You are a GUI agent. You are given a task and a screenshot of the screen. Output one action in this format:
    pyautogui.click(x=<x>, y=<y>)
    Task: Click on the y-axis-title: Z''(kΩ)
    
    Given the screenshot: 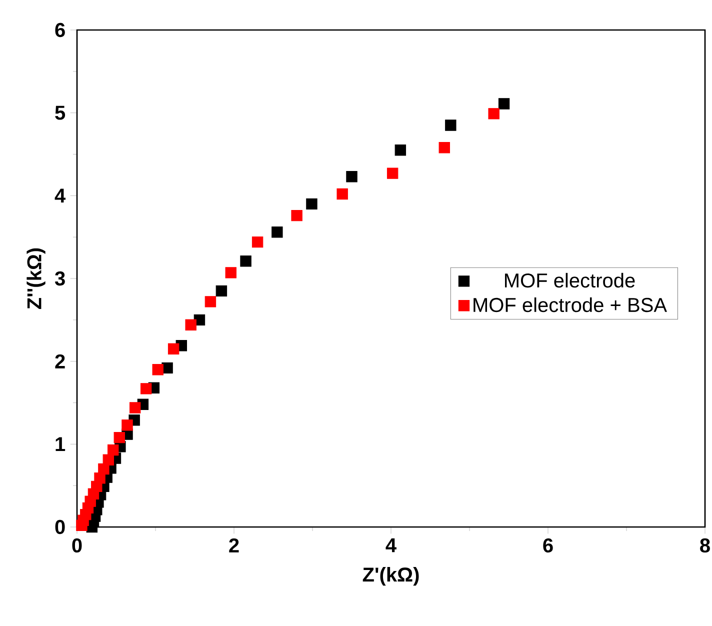 What is the action you would take?
    pyautogui.click(x=36, y=279)
    